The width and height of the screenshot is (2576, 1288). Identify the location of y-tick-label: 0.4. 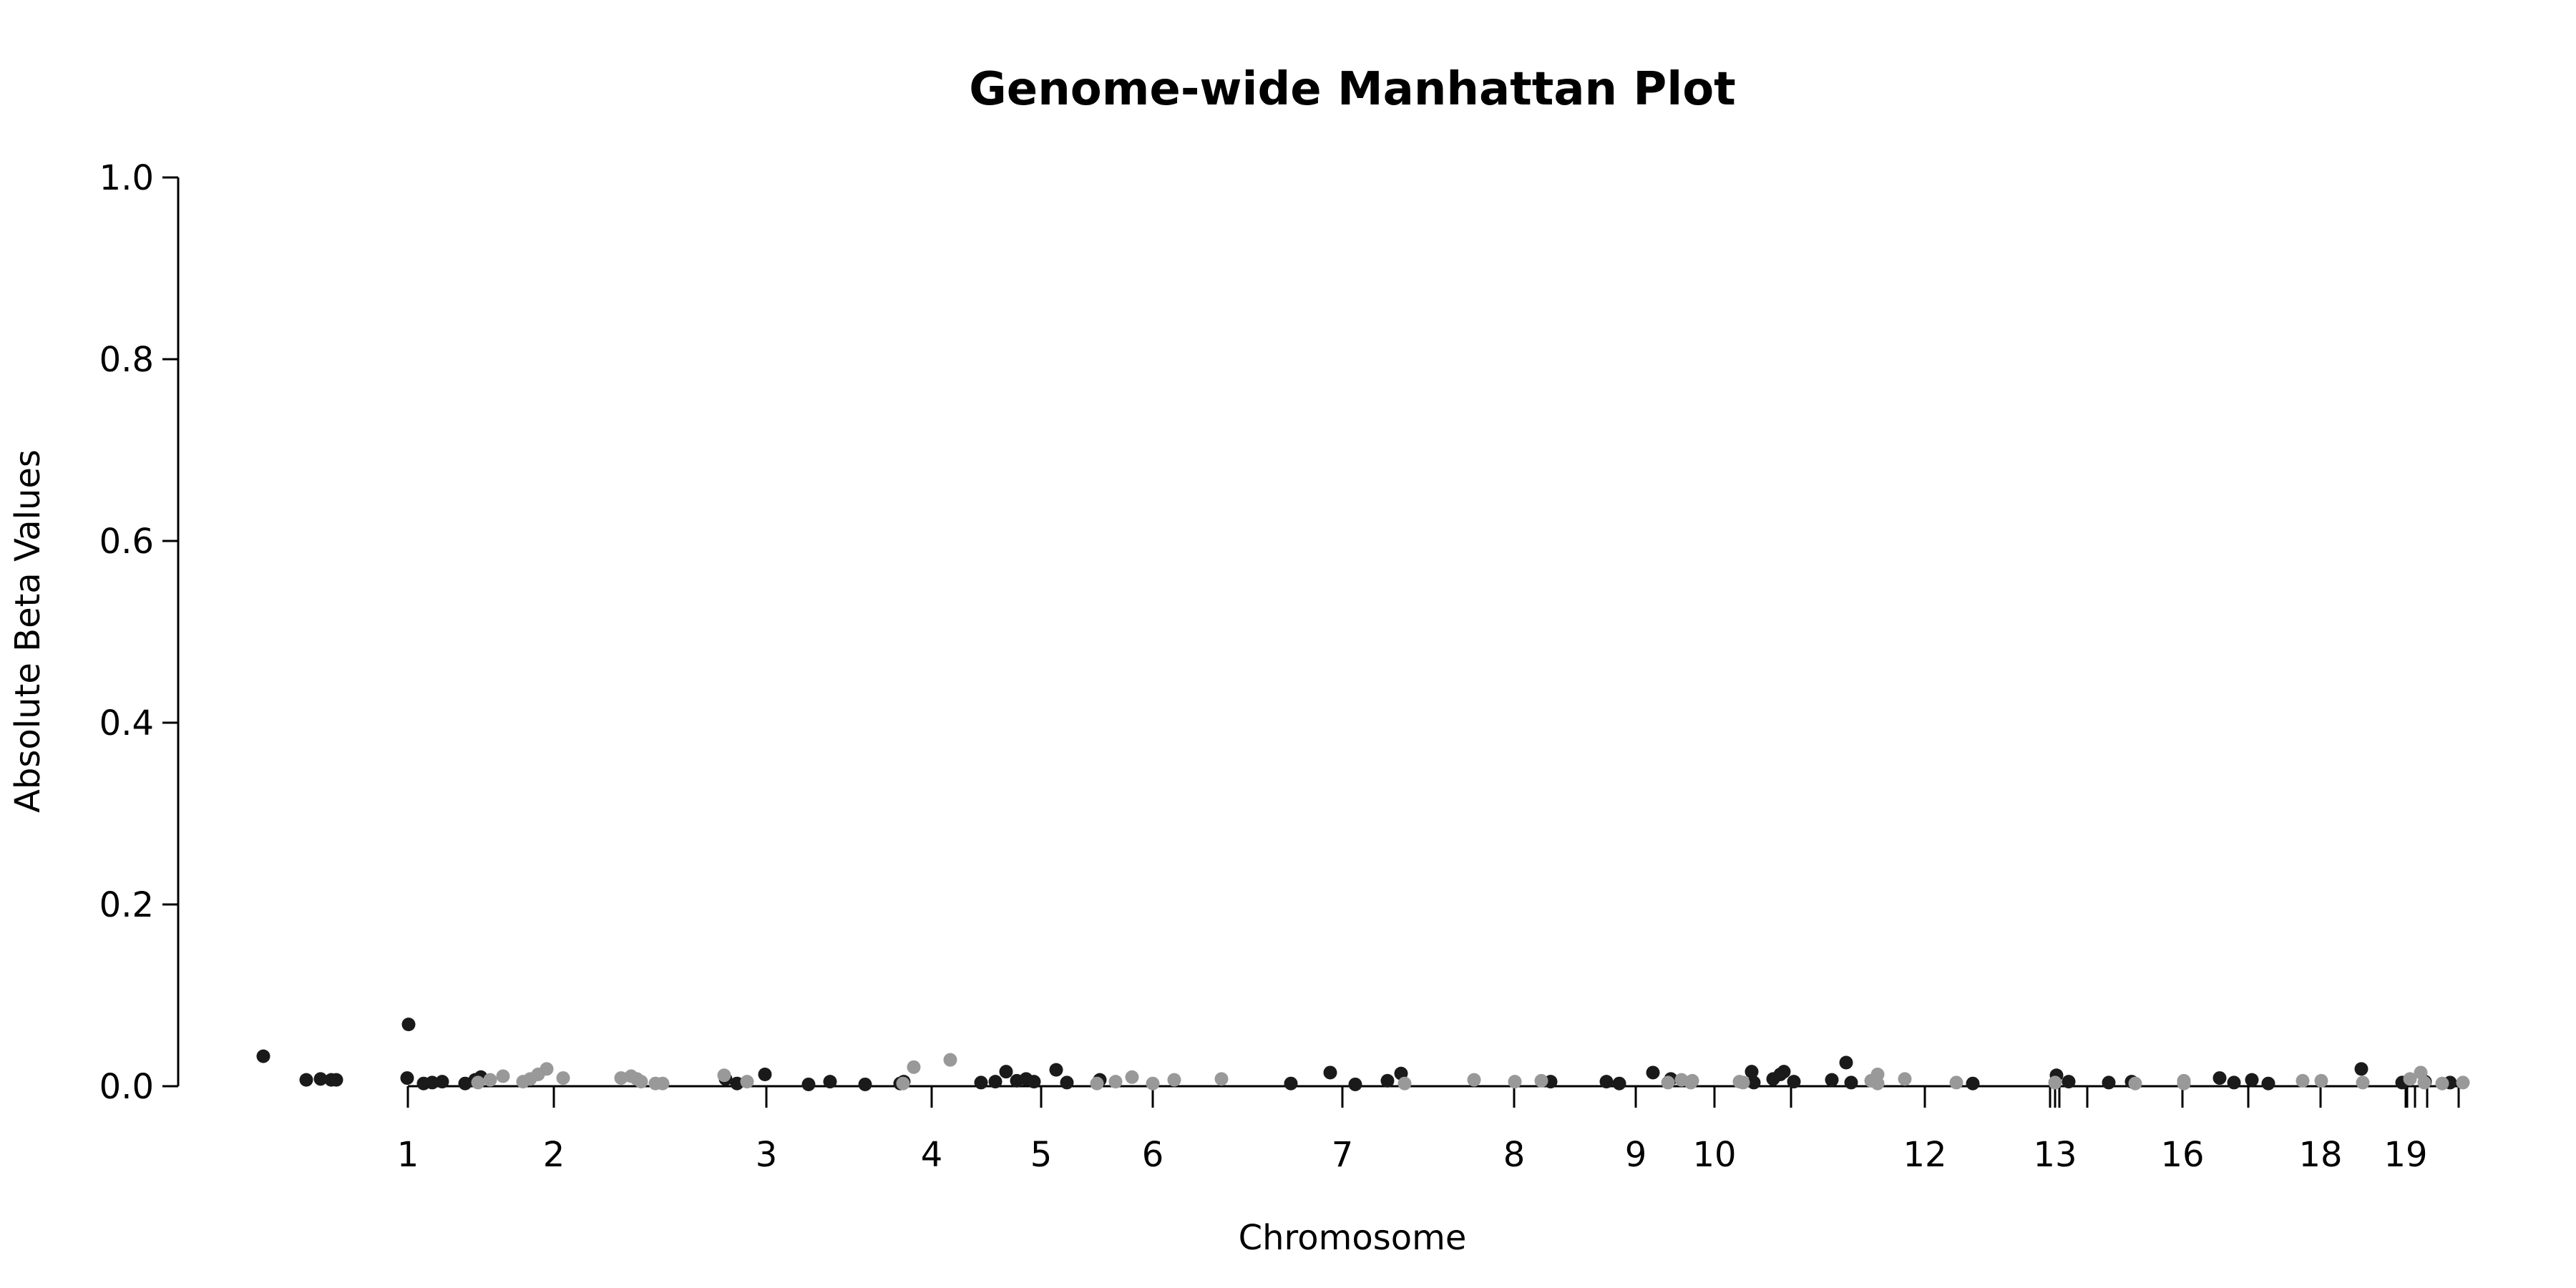
(126, 723).